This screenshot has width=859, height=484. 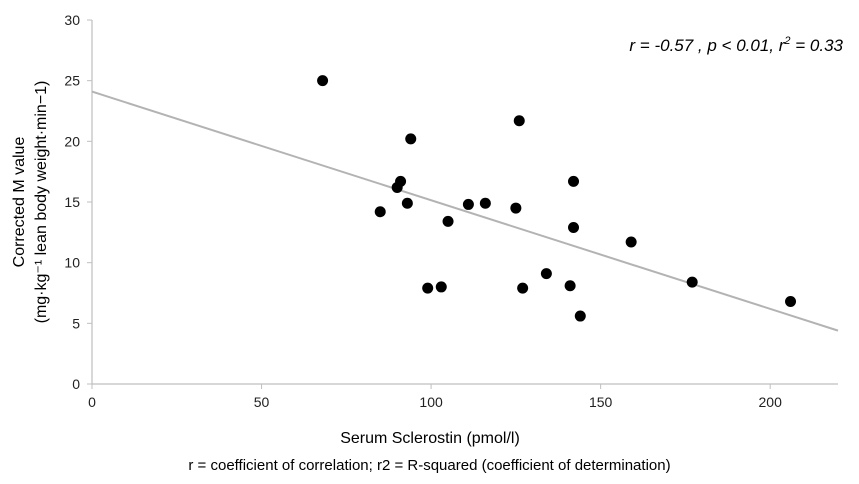 What do you see at coordinates (430, 438) in the screenshot?
I see `x-axis-title: Serum Sclerostin (pmol/l)` at bounding box center [430, 438].